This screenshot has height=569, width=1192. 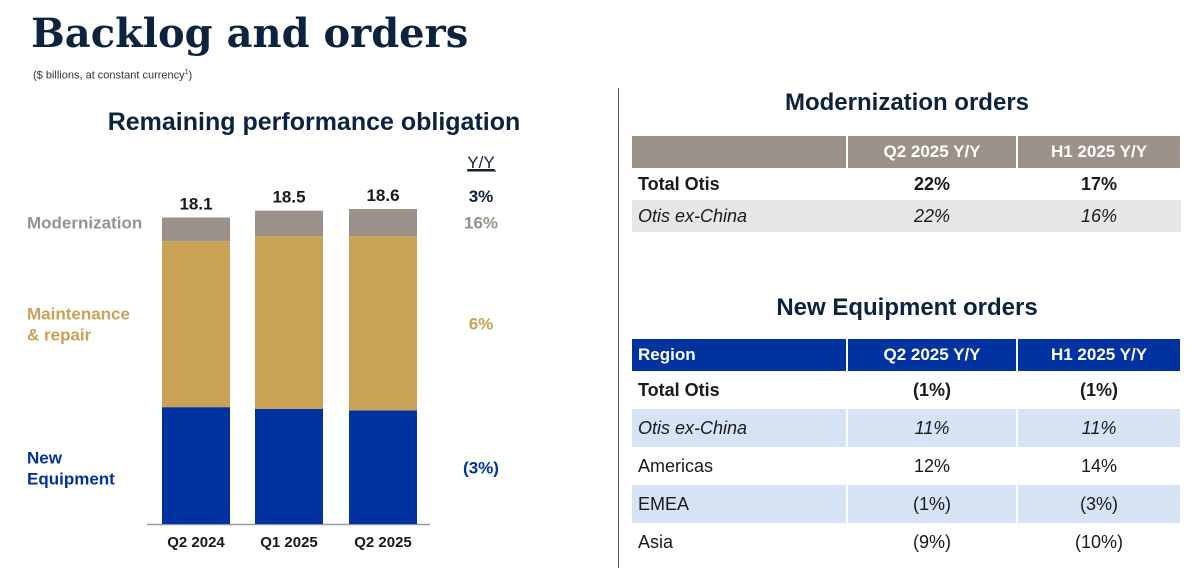 I want to click on h1-value: (10%), so click(x=1098, y=541).